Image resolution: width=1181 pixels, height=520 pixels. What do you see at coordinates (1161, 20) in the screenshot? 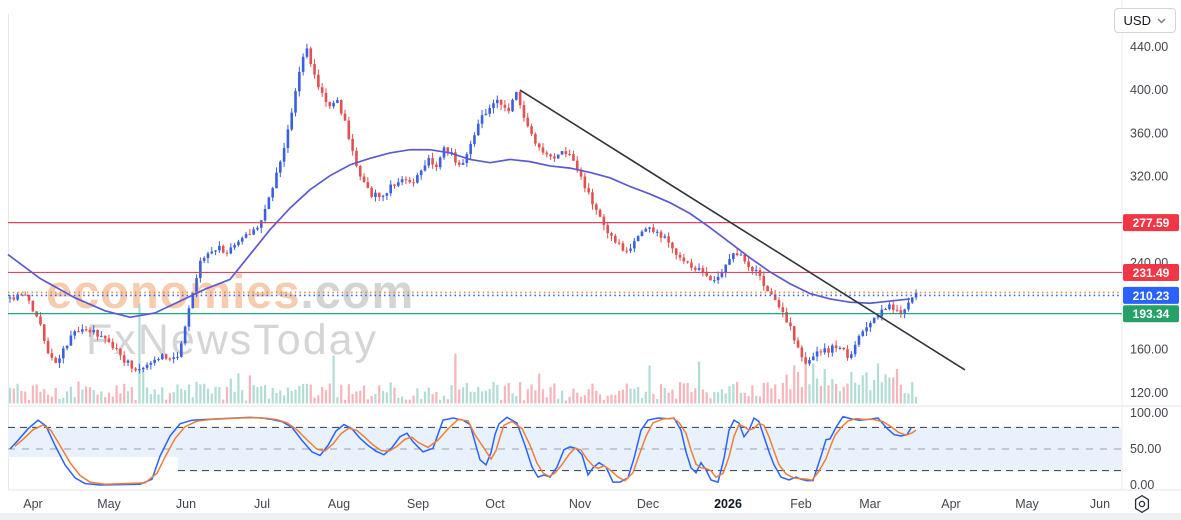
I see `chevron-down-icon` at bounding box center [1161, 20].